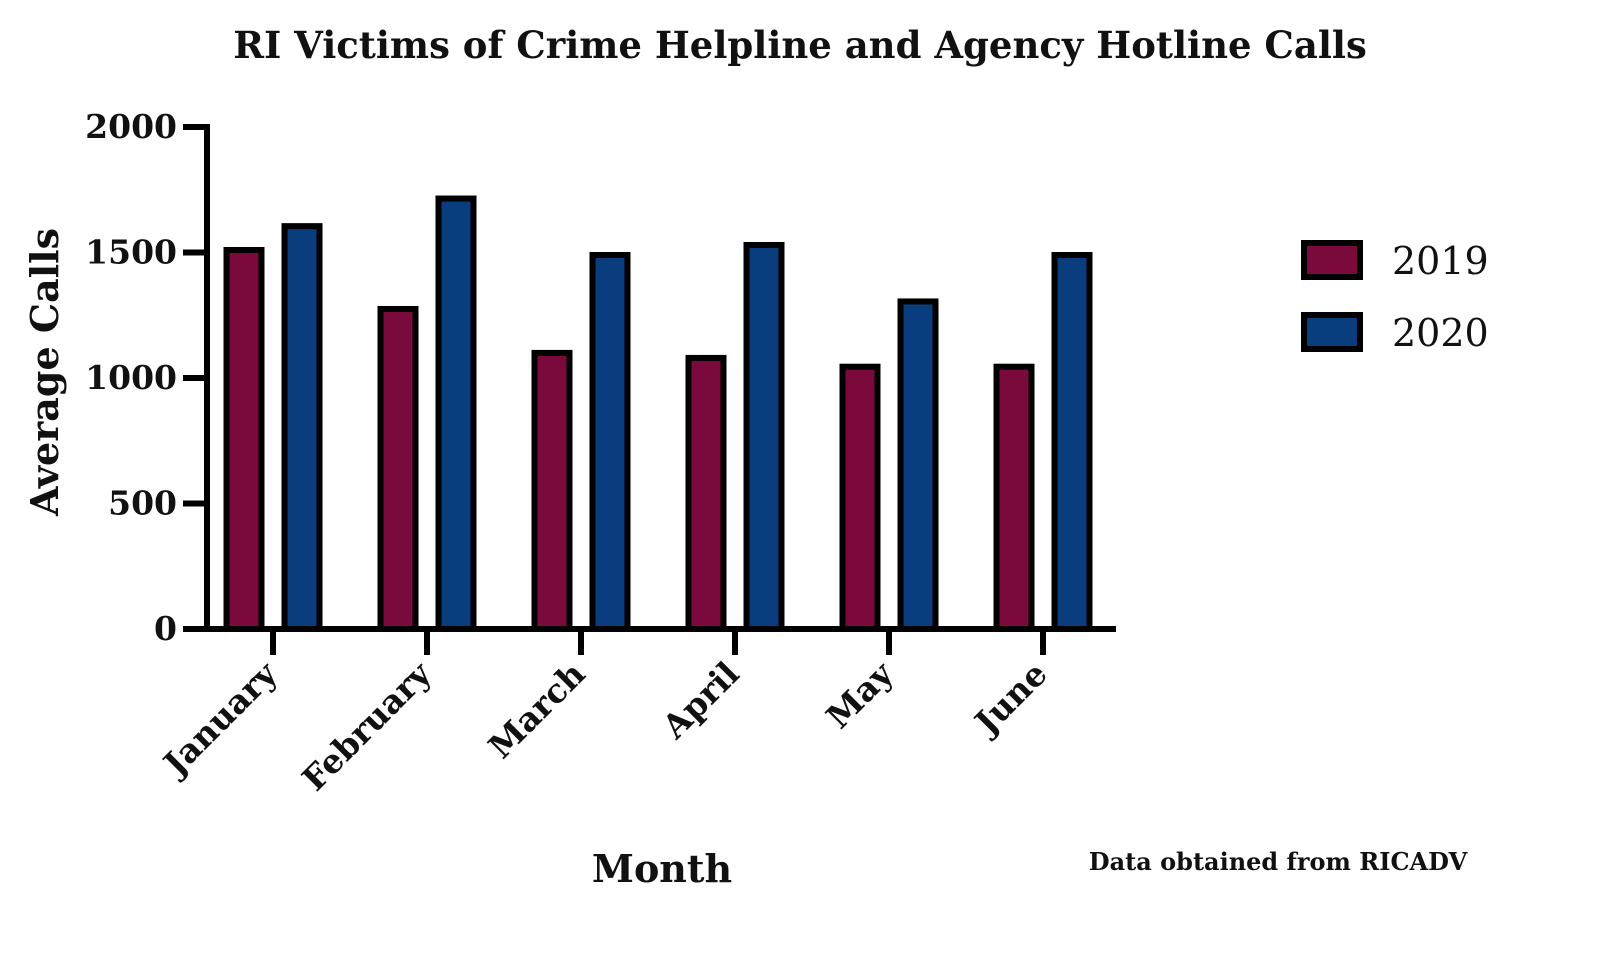 Image resolution: width=1600 pixels, height=979 pixels. Describe the element at coordinates (662, 868) in the screenshot. I see `x-axis-title: Month` at that location.